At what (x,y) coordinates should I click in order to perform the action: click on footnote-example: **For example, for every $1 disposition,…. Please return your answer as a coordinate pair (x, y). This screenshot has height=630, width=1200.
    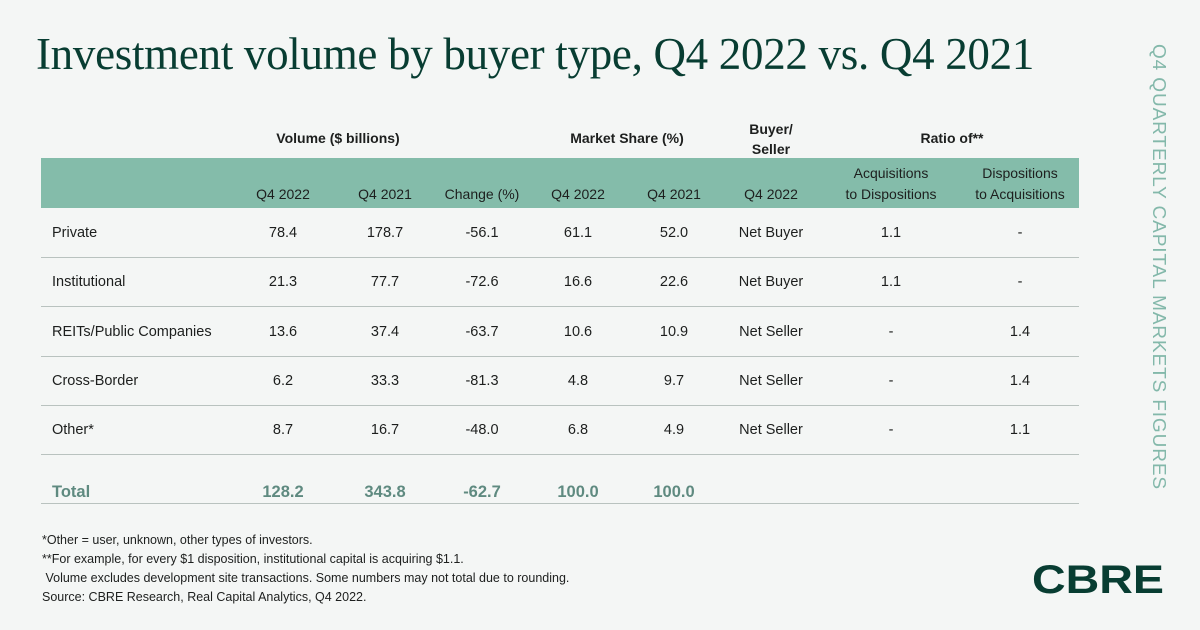
    Looking at the image, I should click on (253, 559).